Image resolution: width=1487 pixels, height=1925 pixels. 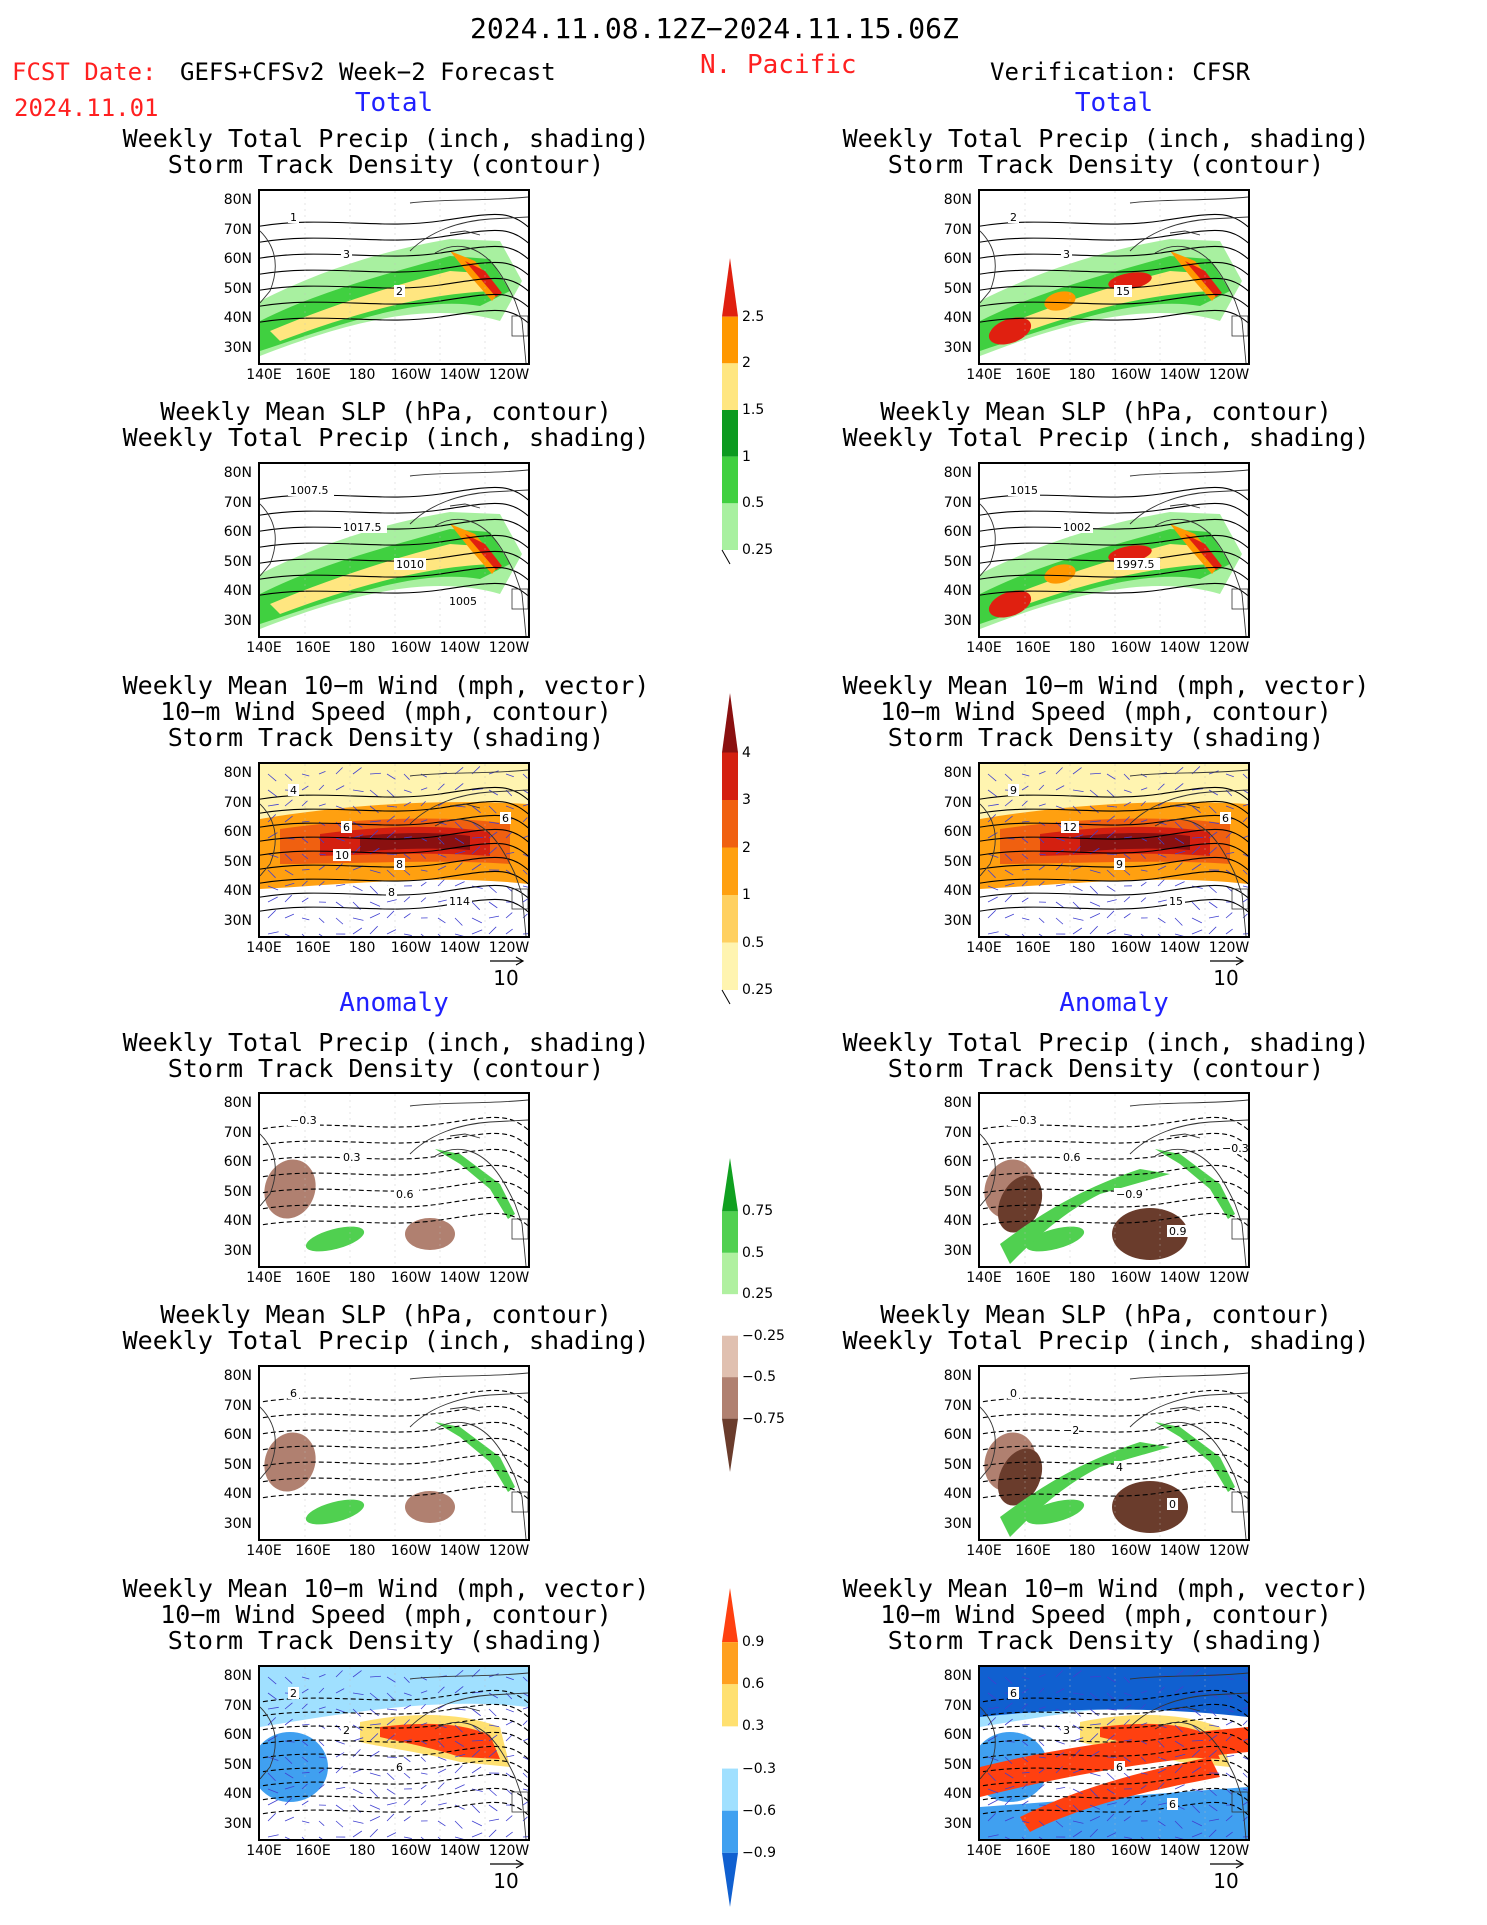 I want to click on fc-slp-contour-label: 1010, so click(x=410, y=564).